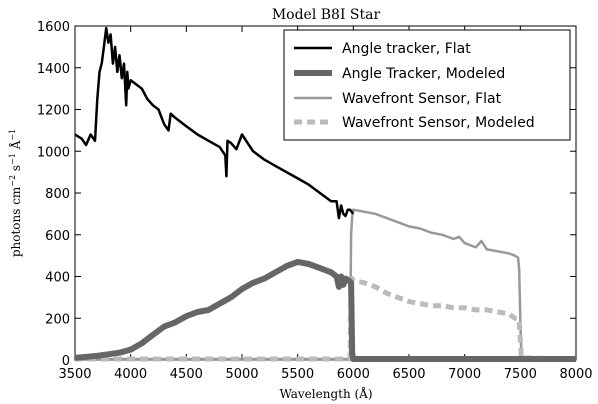 The width and height of the screenshot is (598, 404). What do you see at coordinates (16, 221) in the screenshot?
I see `y-axis-label-main: photons cm` at bounding box center [16, 221].